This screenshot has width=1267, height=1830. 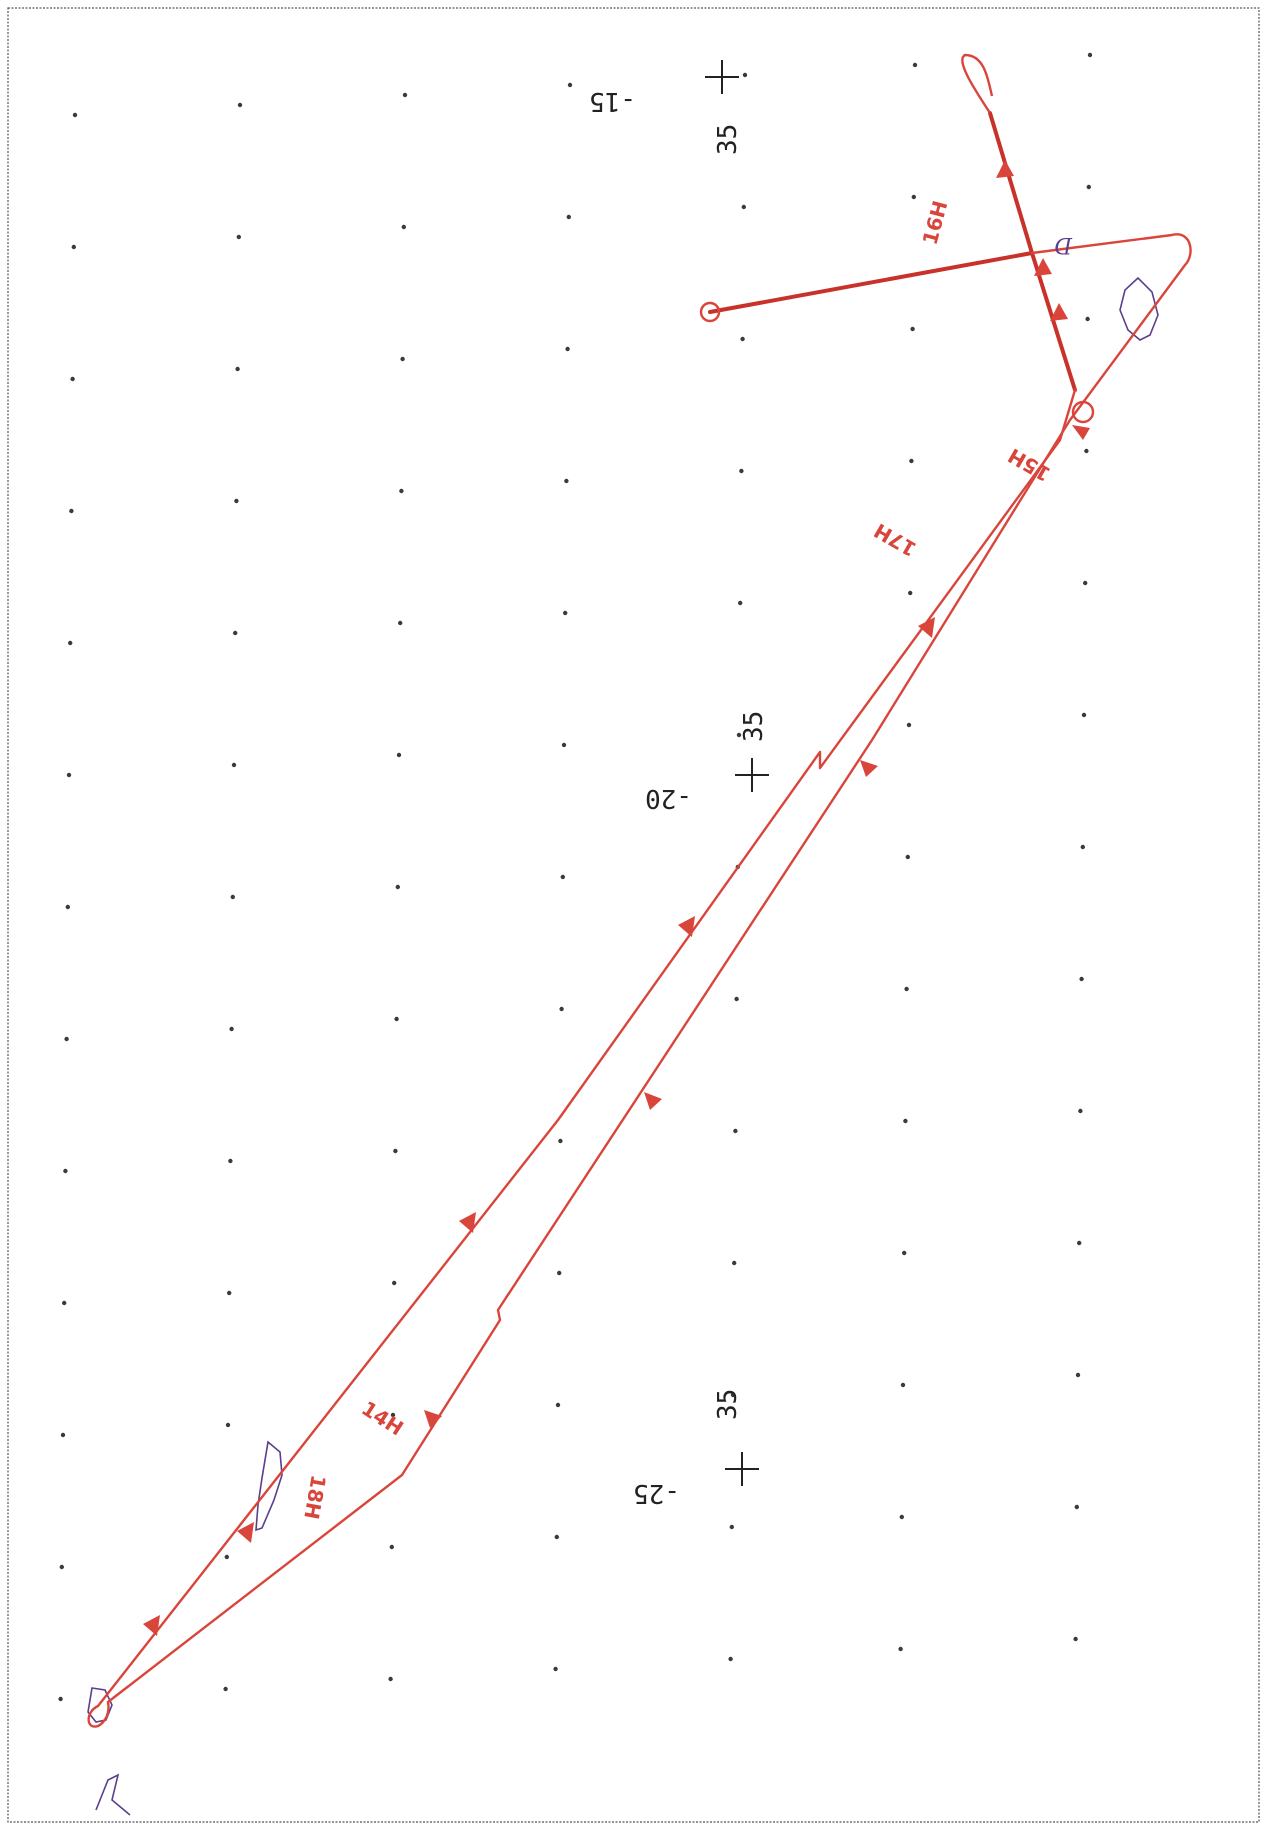 What do you see at coordinates (666, 107) in the screenshot?
I see `coordinate-mark-1: 35 -15` at bounding box center [666, 107].